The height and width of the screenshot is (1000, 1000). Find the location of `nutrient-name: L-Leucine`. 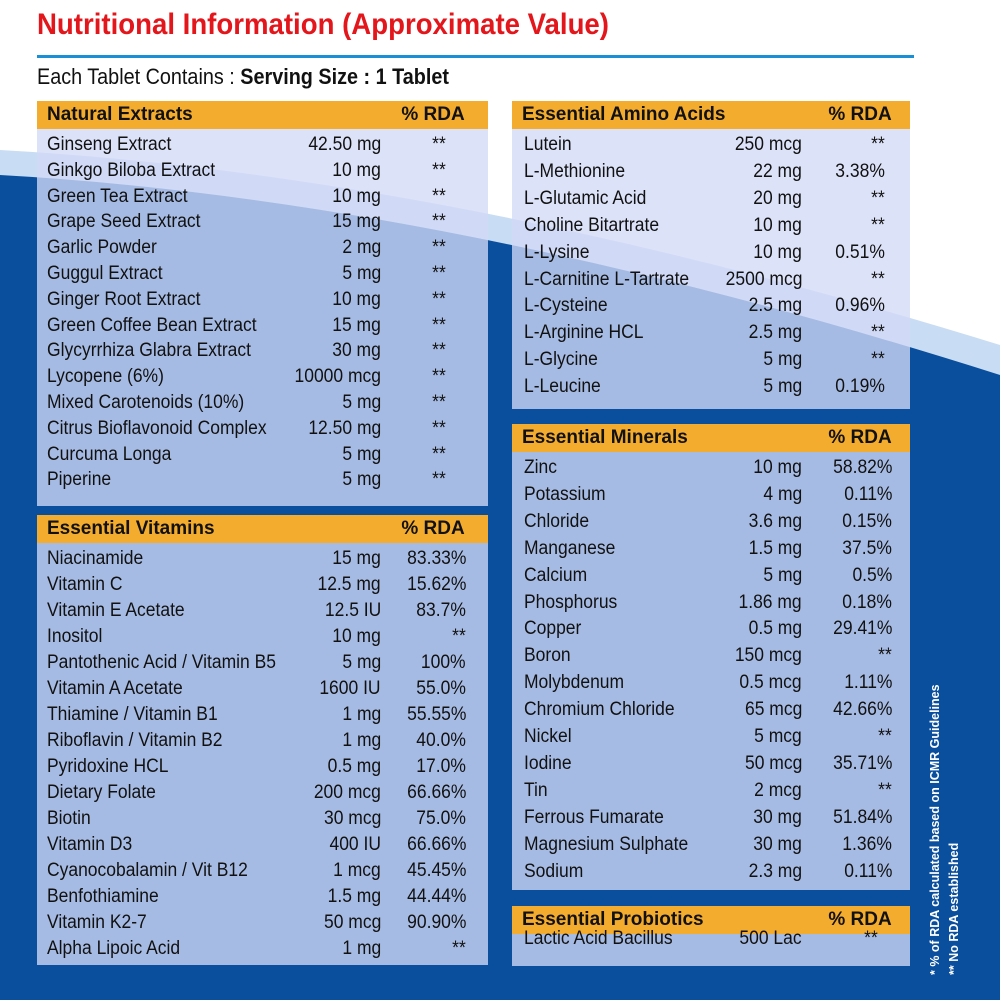

nutrient-name: L-Leucine is located at coordinates (562, 387).